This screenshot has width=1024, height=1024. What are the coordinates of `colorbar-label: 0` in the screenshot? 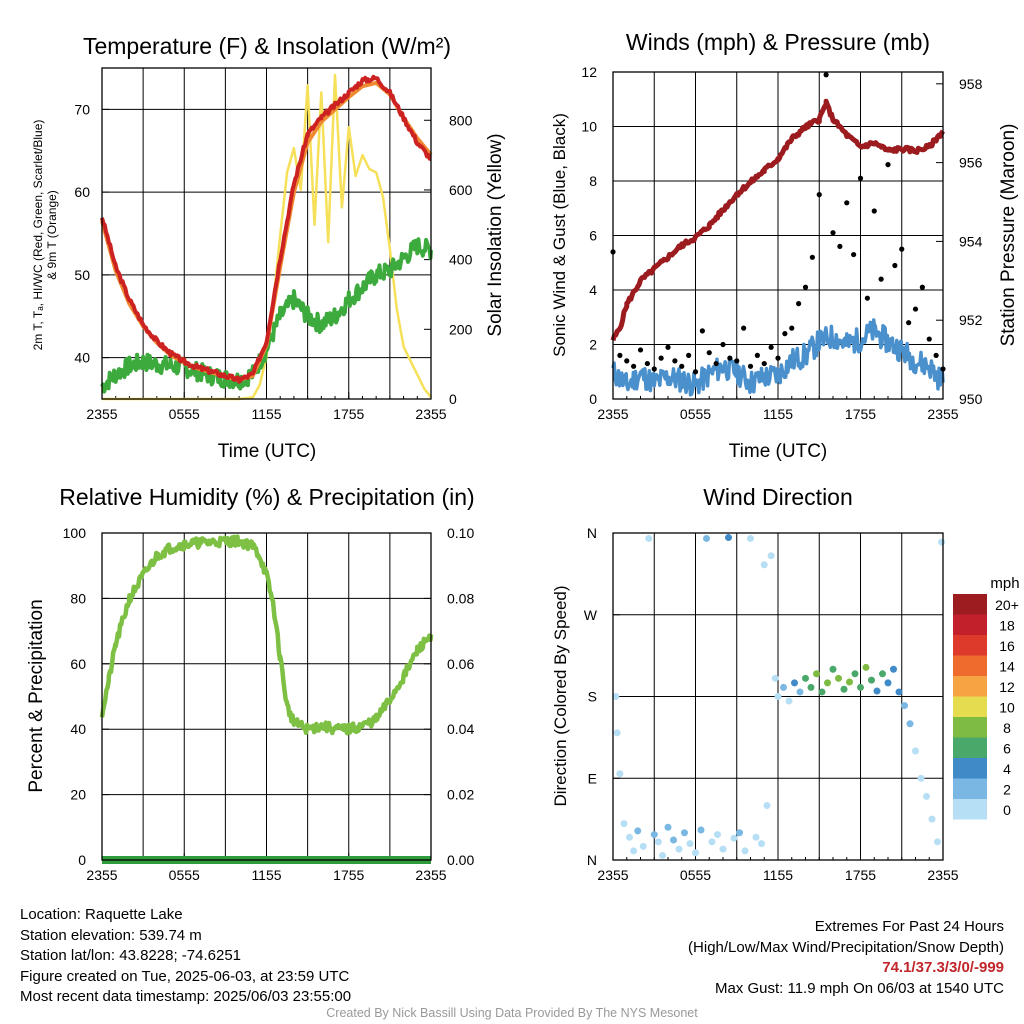 It's located at (1007, 810).